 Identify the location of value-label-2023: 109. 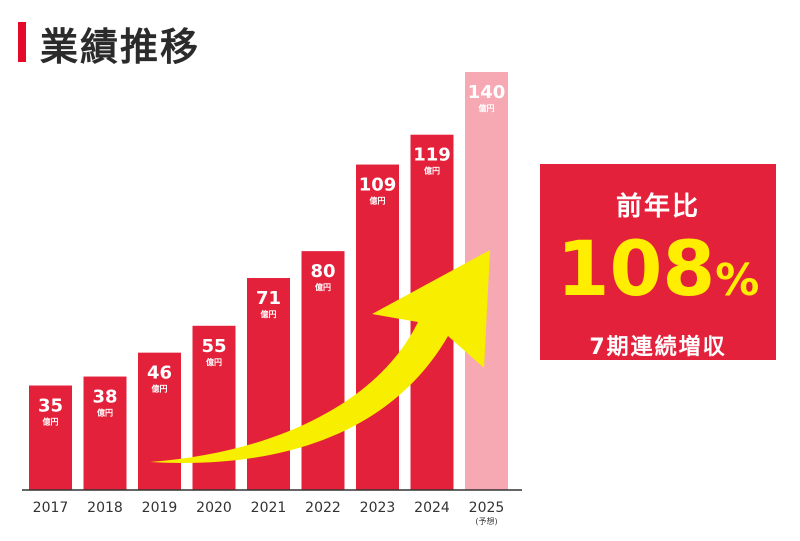
(378, 185).